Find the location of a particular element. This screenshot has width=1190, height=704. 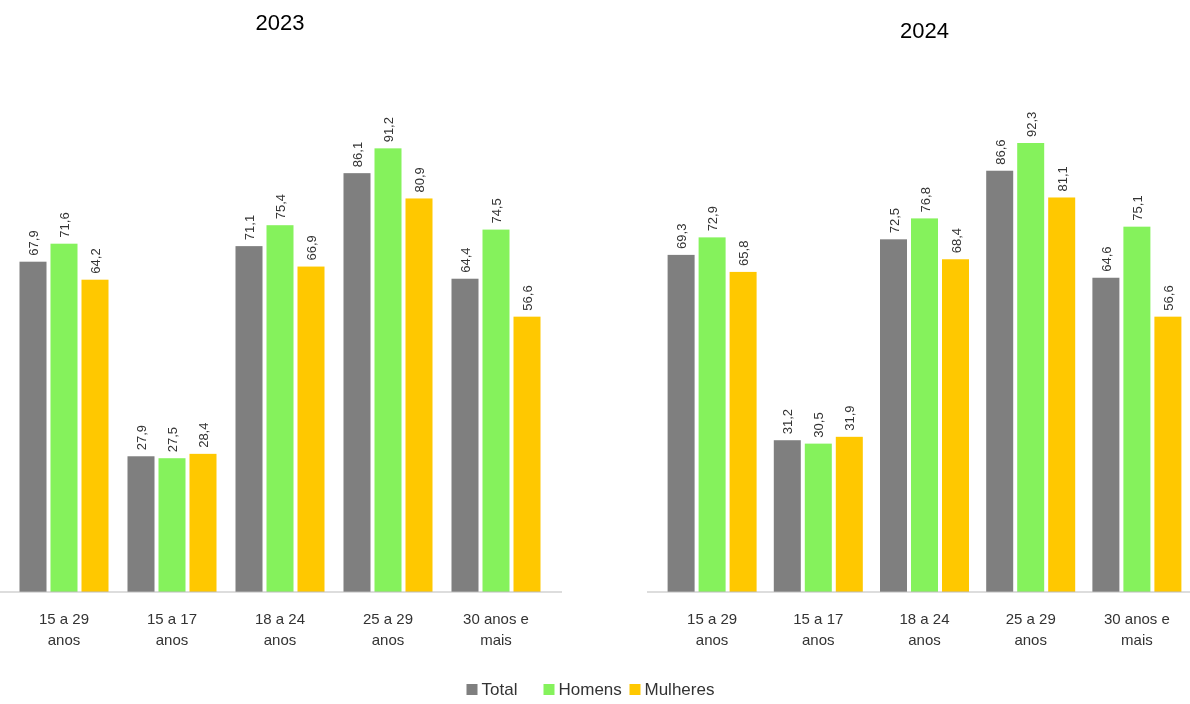

data-label: 72,5 is located at coordinates (894, 221).